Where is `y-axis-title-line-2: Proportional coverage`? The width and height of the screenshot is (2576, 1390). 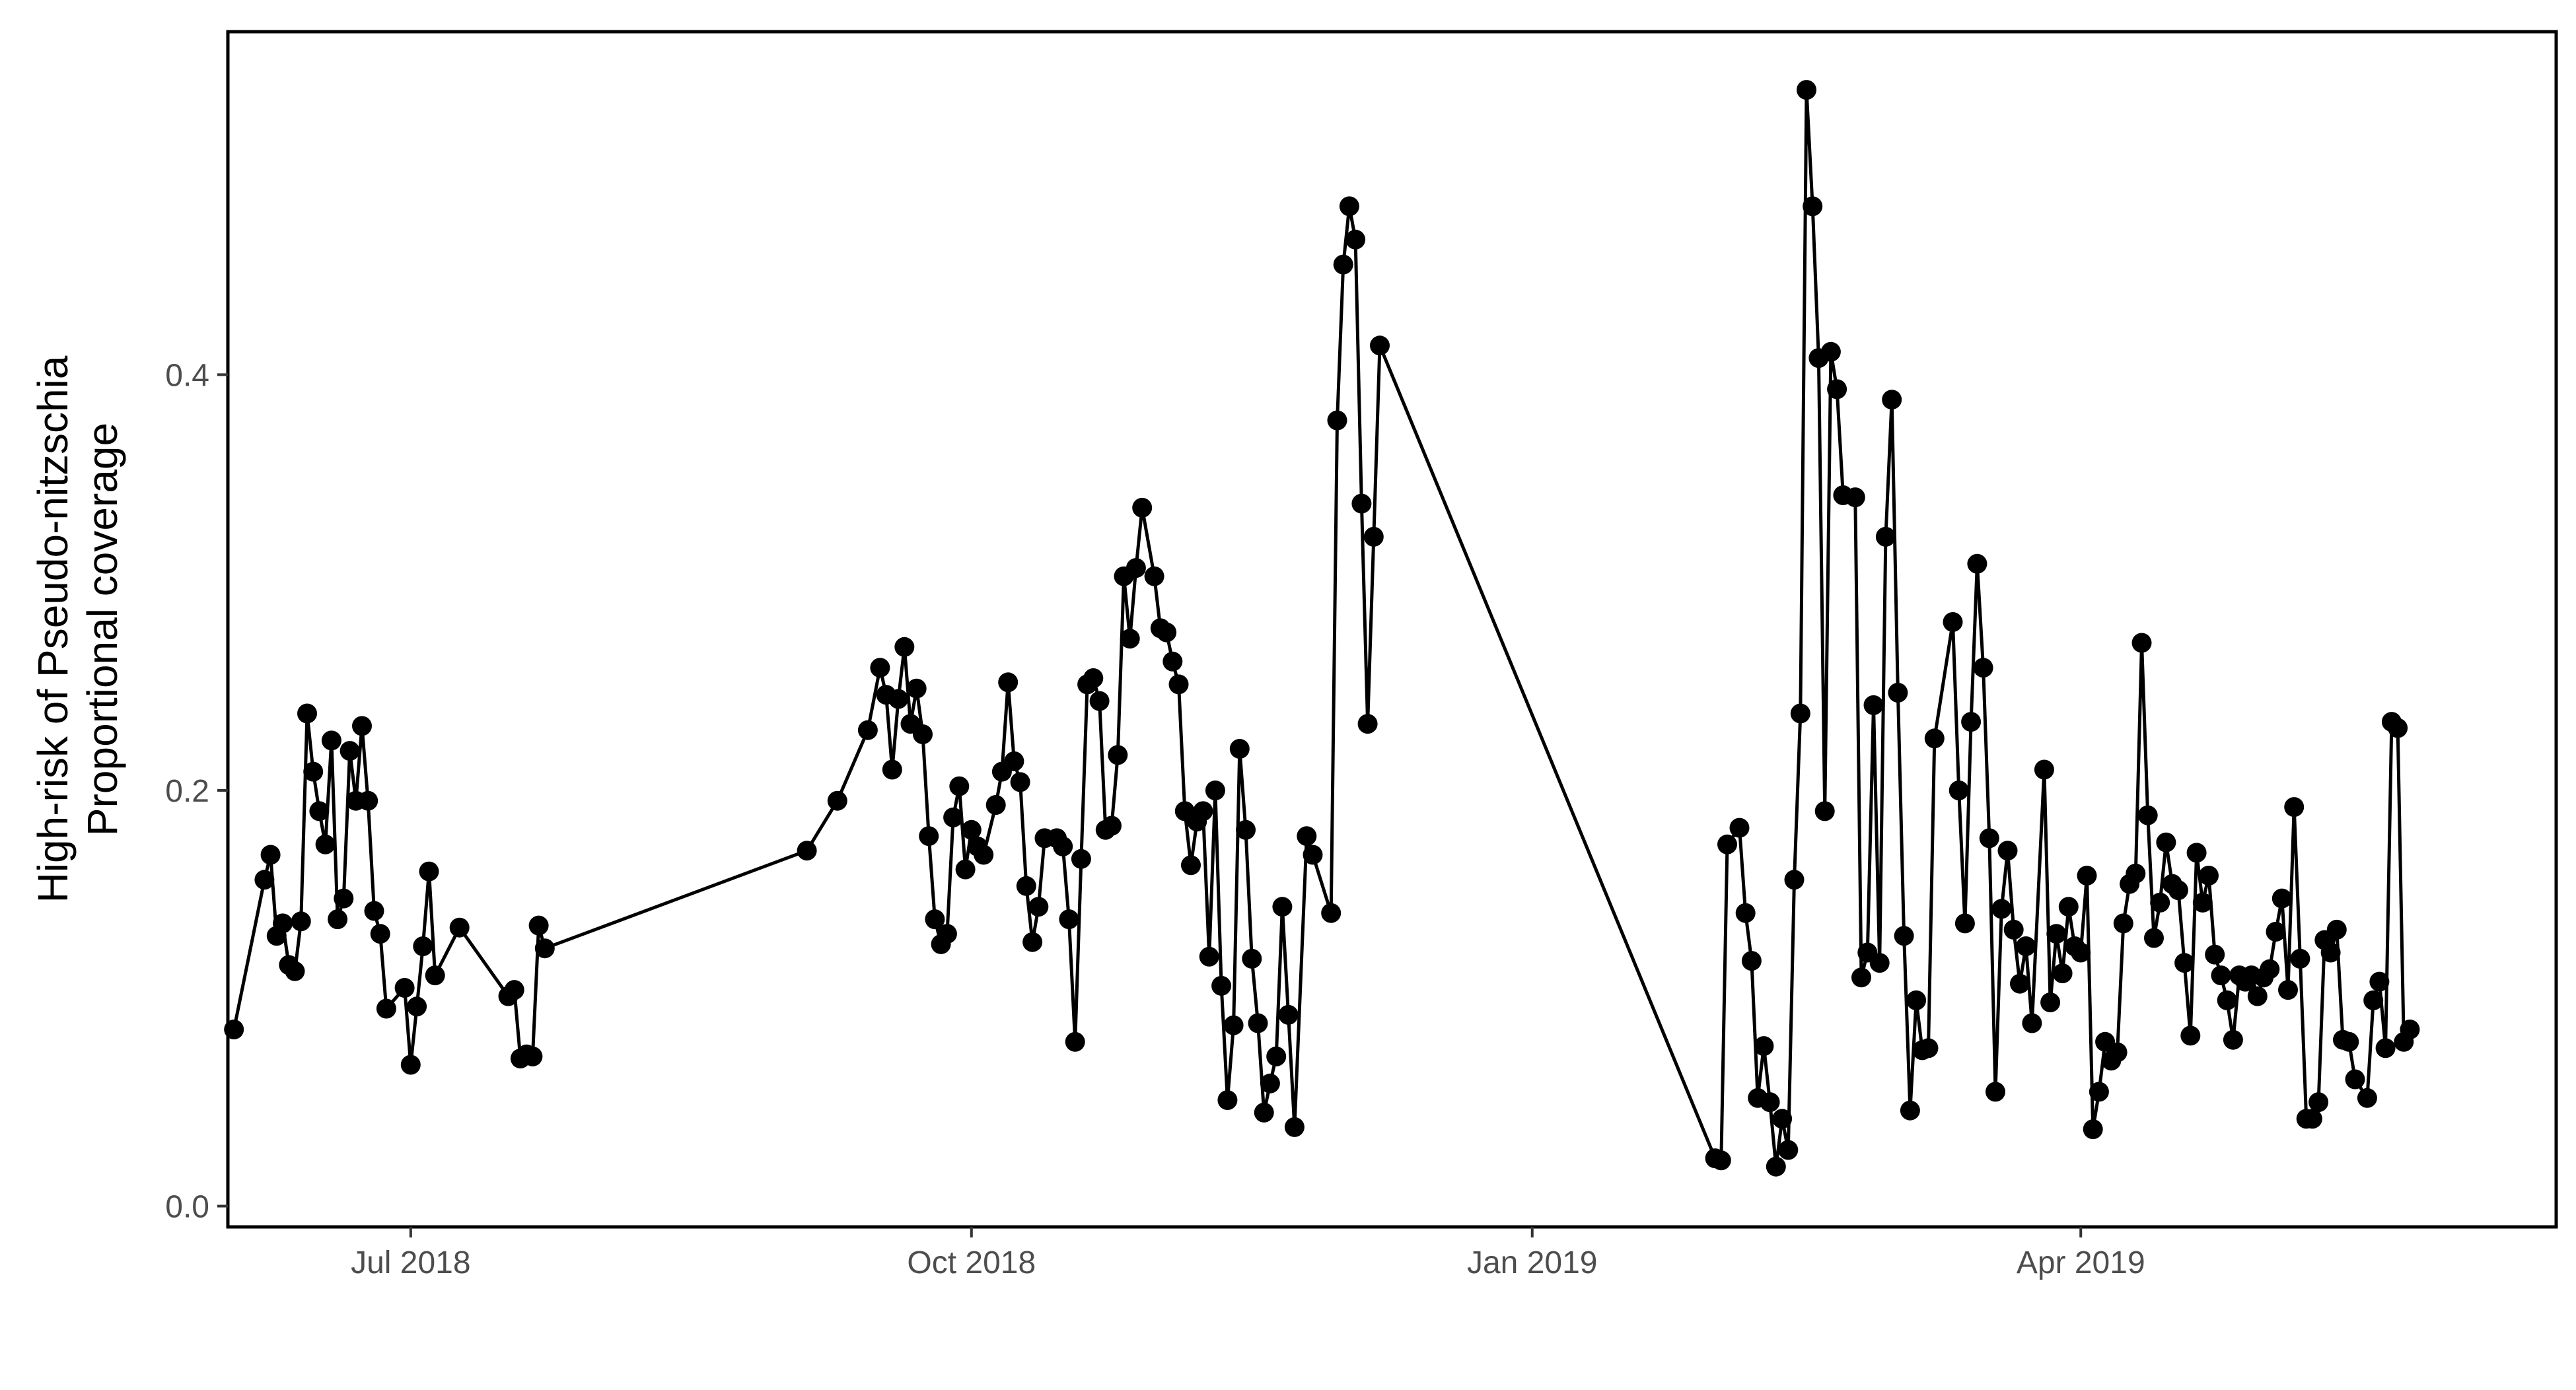 y-axis-title-line-2: Proportional coverage is located at coordinates (102, 629).